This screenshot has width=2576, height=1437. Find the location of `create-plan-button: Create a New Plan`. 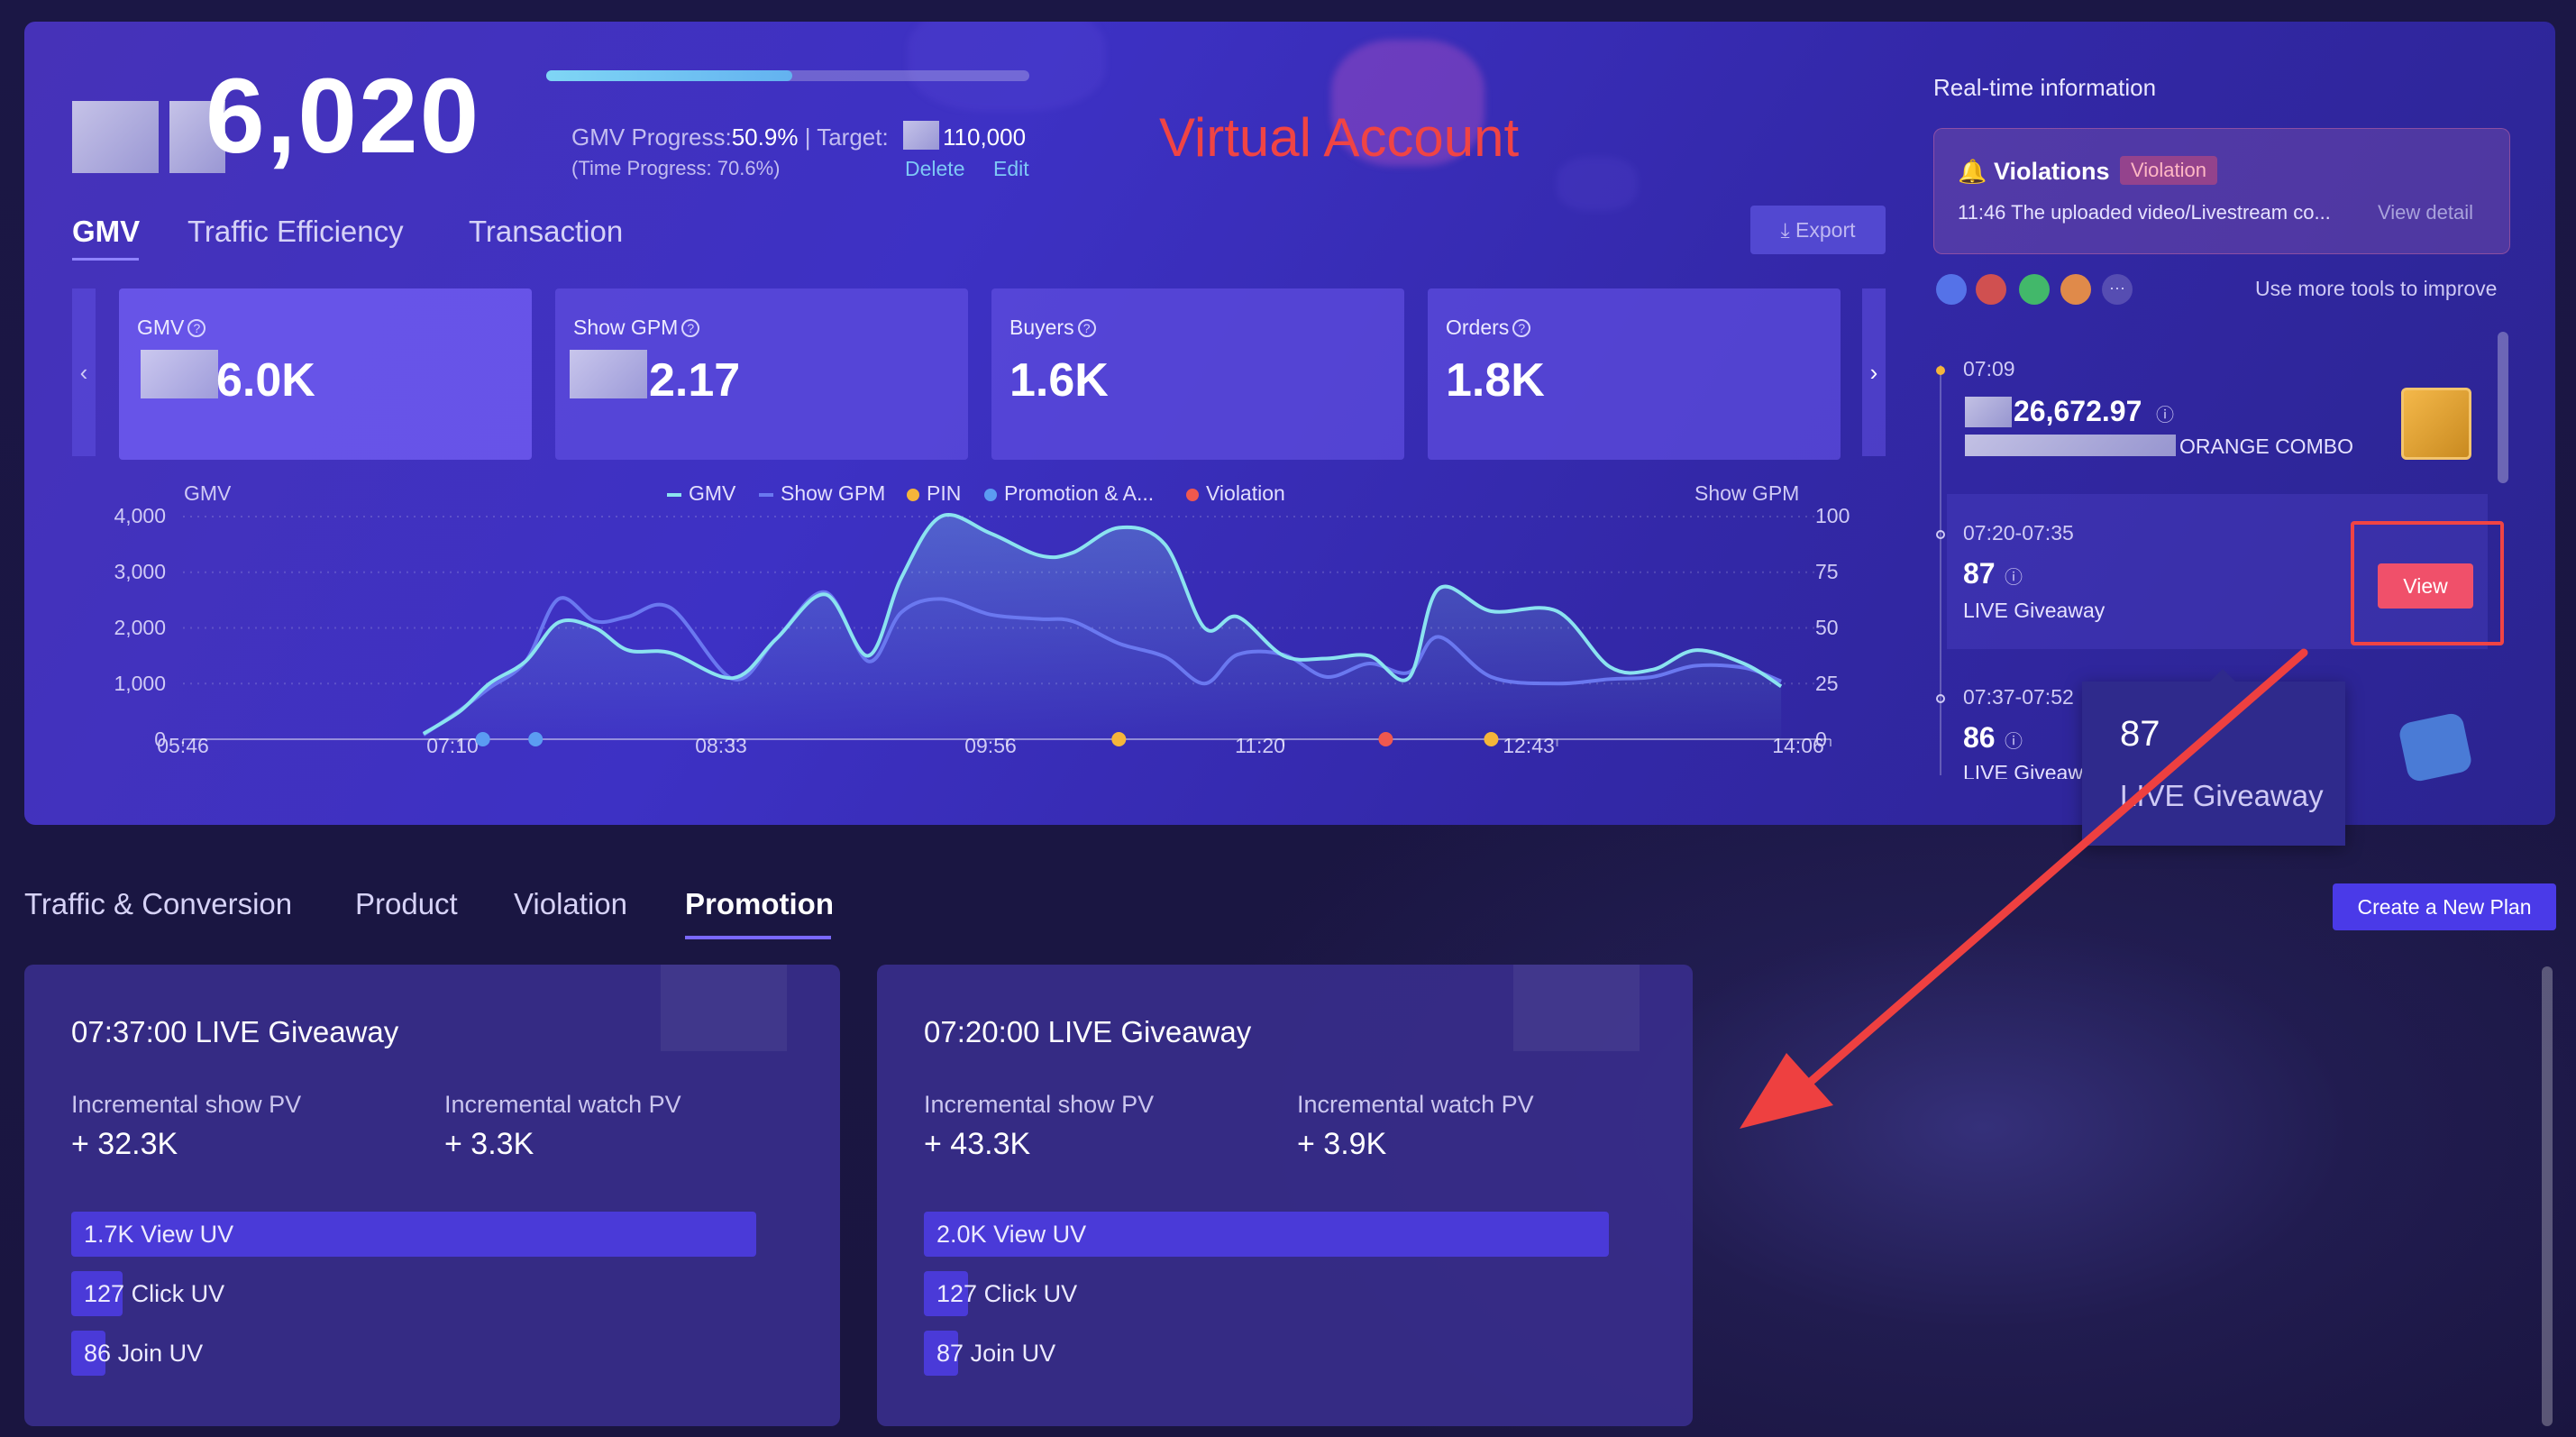

create-plan-button: Create a New Plan is located at coordinates (2444, 907).